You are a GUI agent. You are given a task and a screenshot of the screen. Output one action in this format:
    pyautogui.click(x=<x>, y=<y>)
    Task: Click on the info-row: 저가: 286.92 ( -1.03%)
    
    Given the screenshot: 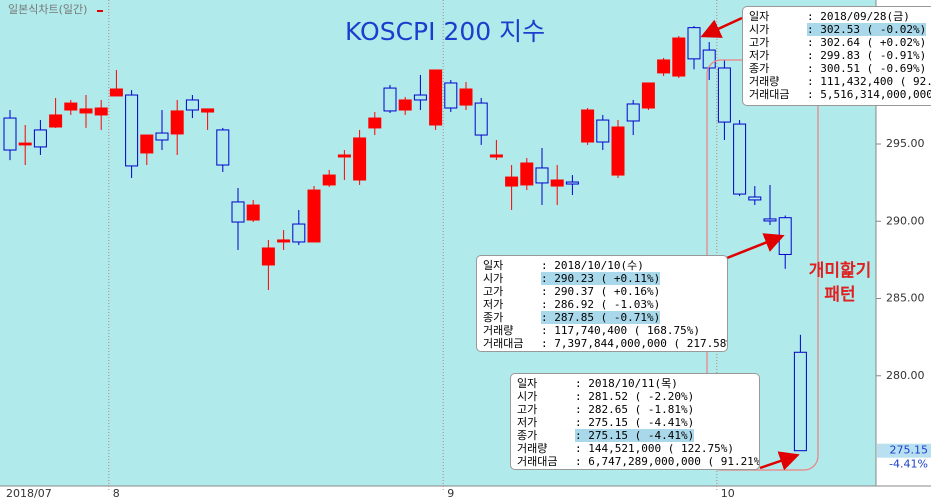 What is the action you would take?
    pyautogui.click(x=602, y=304)
    